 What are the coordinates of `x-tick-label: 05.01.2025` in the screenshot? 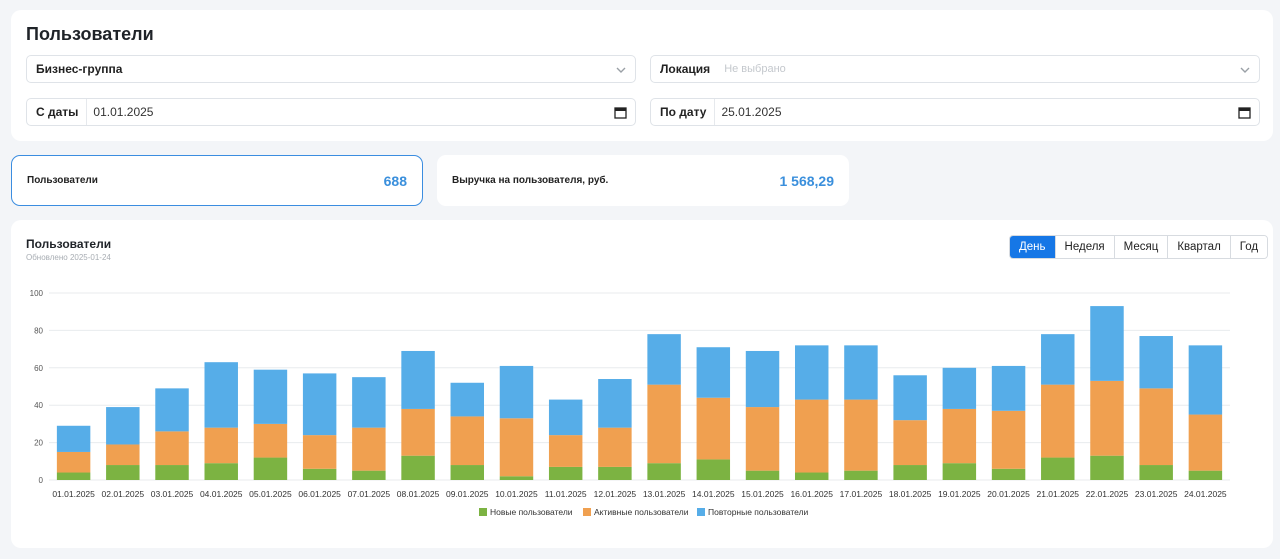 It's located at (270, 494).